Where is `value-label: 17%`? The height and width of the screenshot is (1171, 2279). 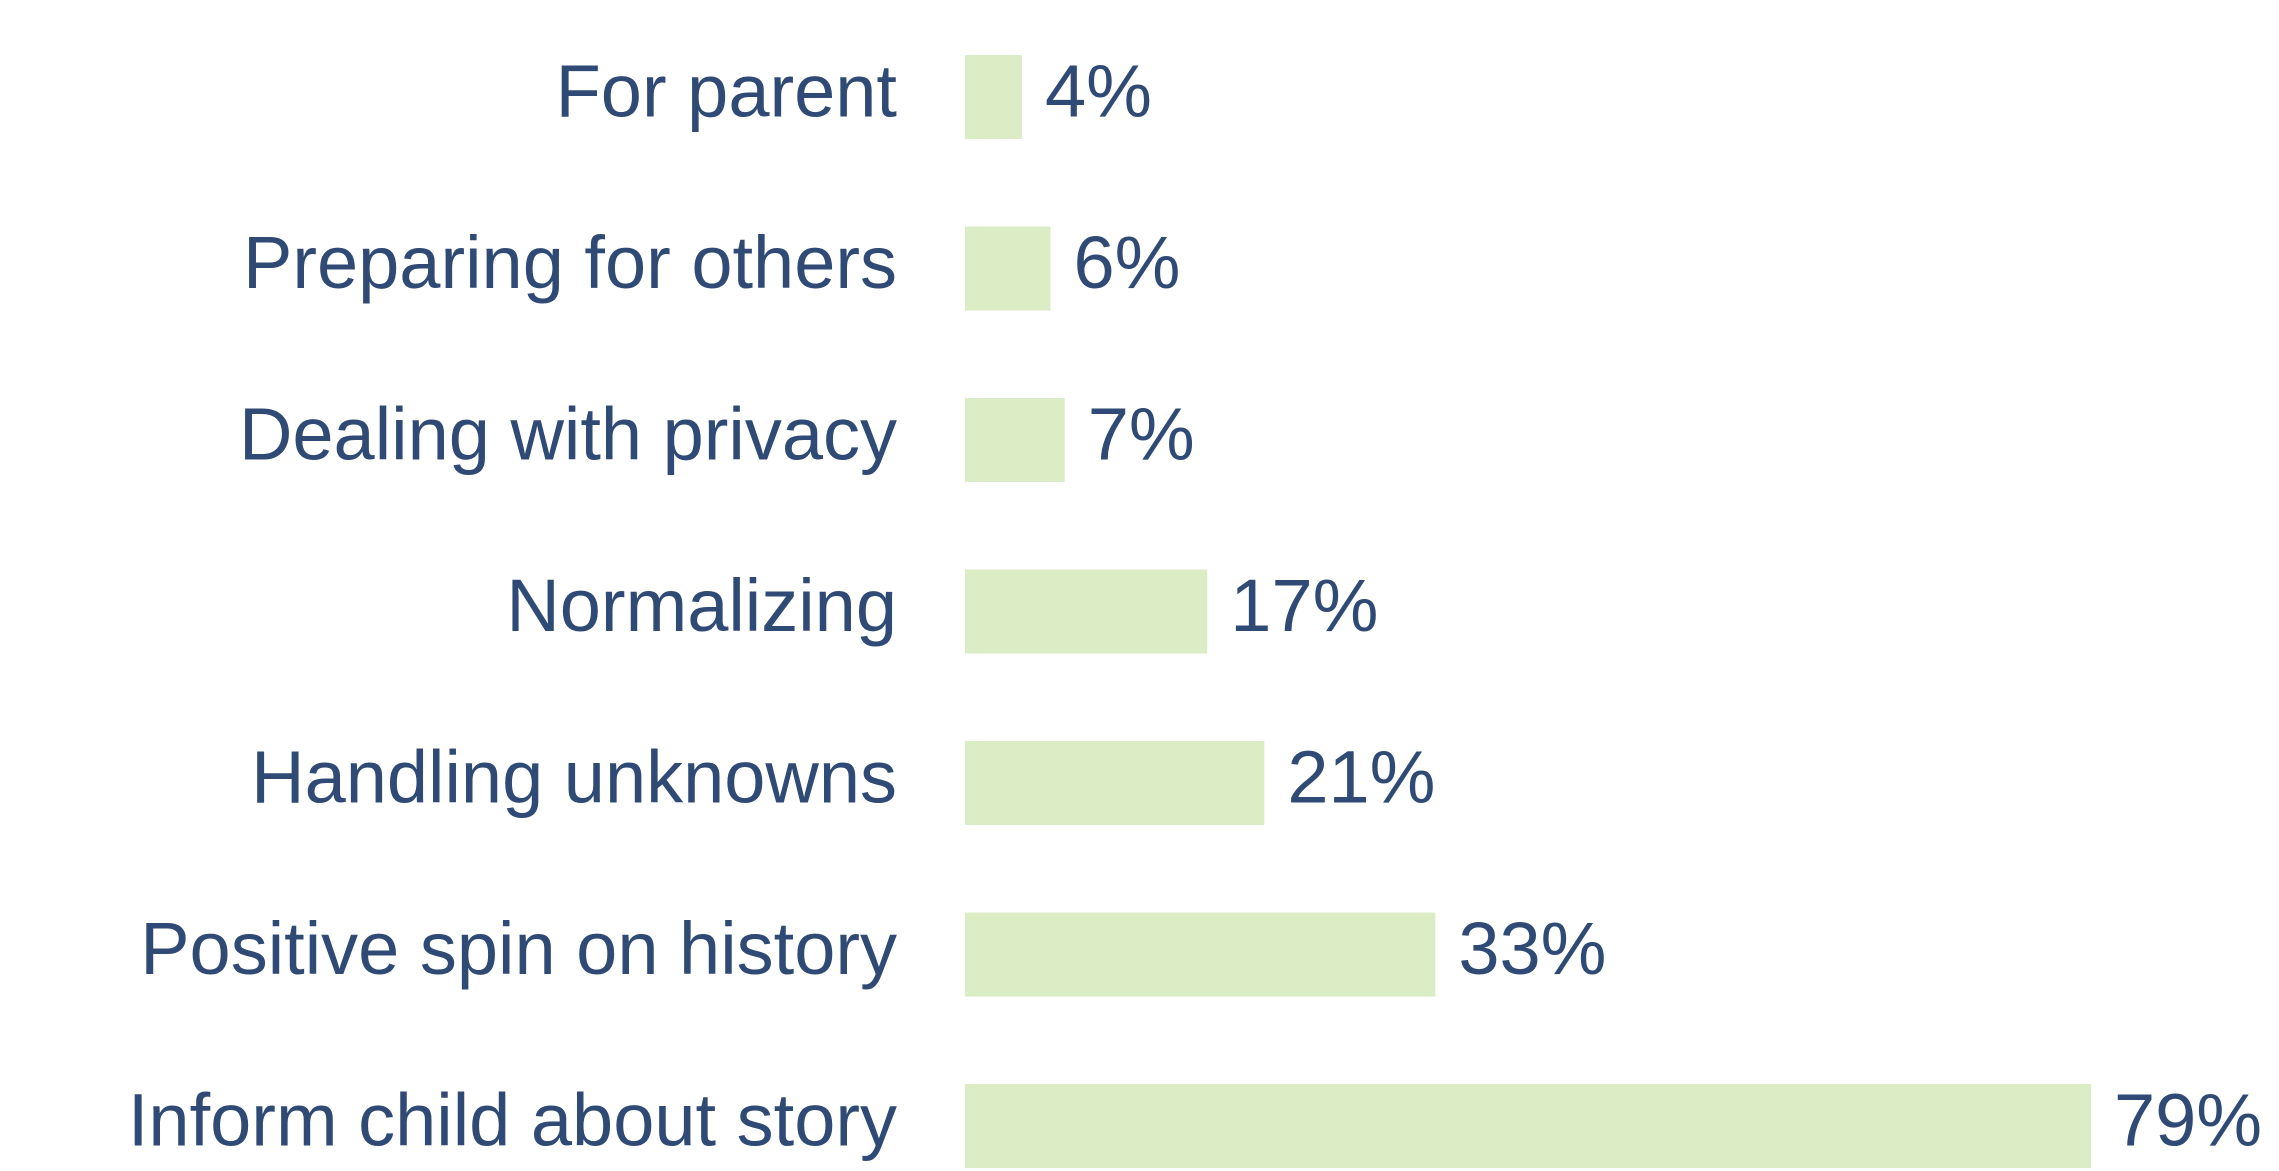 value-label: 17% is located at coordinates (1304, 605).